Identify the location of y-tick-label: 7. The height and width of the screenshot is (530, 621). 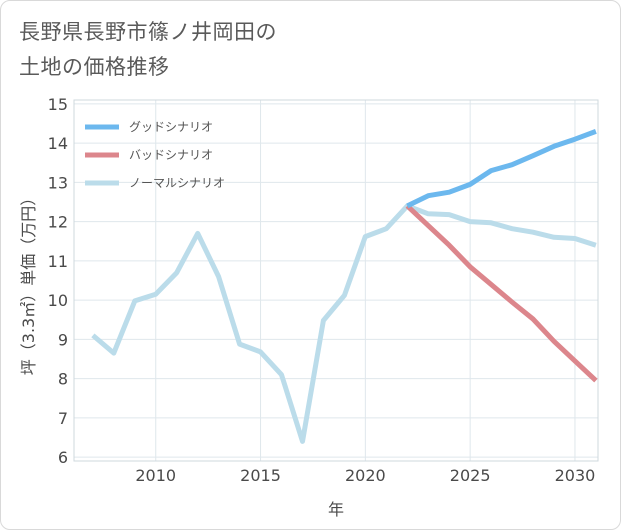
(63, 418).